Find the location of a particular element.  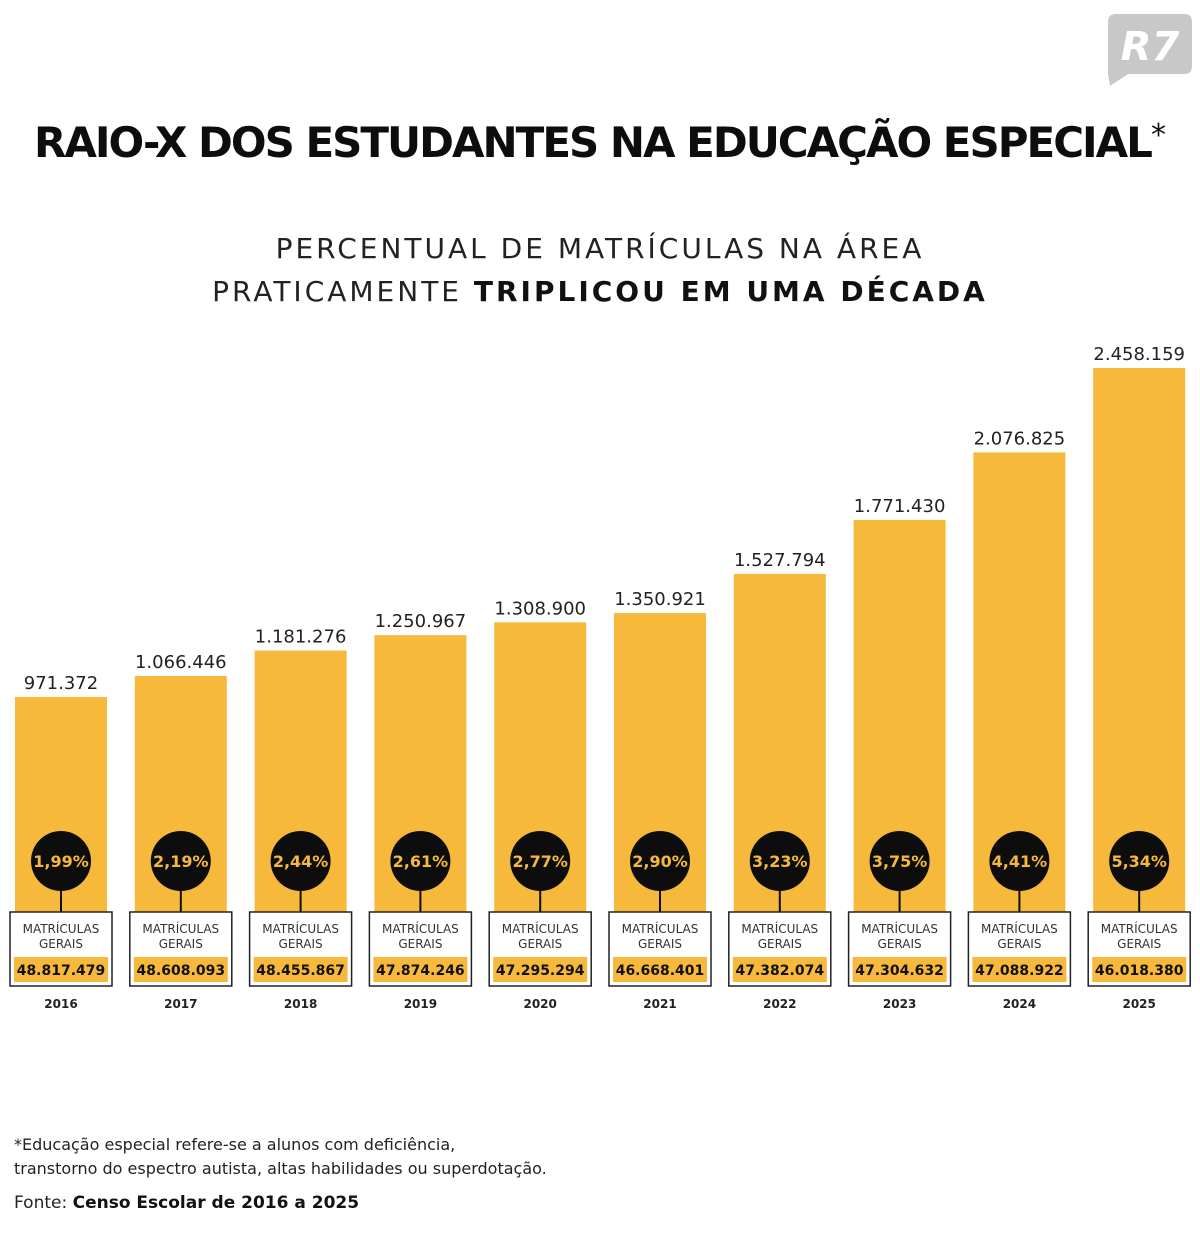

percent-label: 2,77% is located at coordinates (540, 861).